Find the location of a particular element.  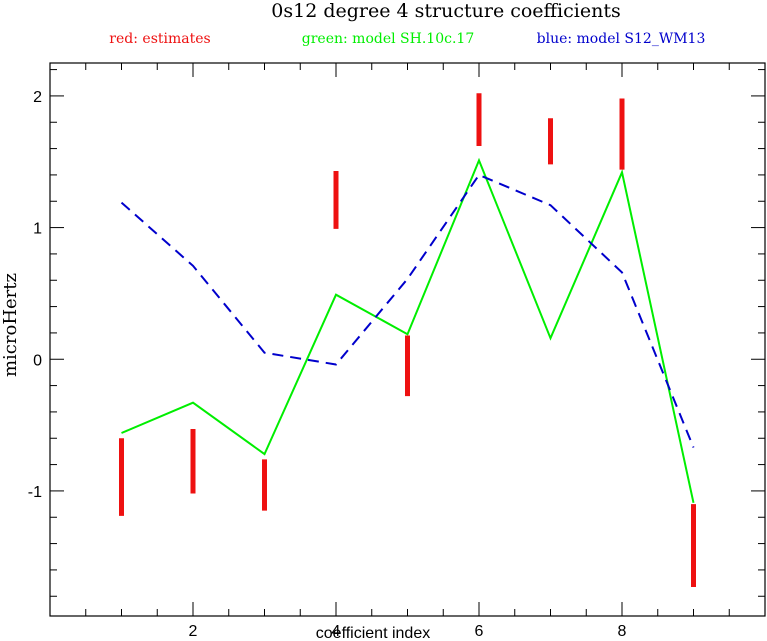

y-tick-label: -1 is located at coordinates (35, 492).